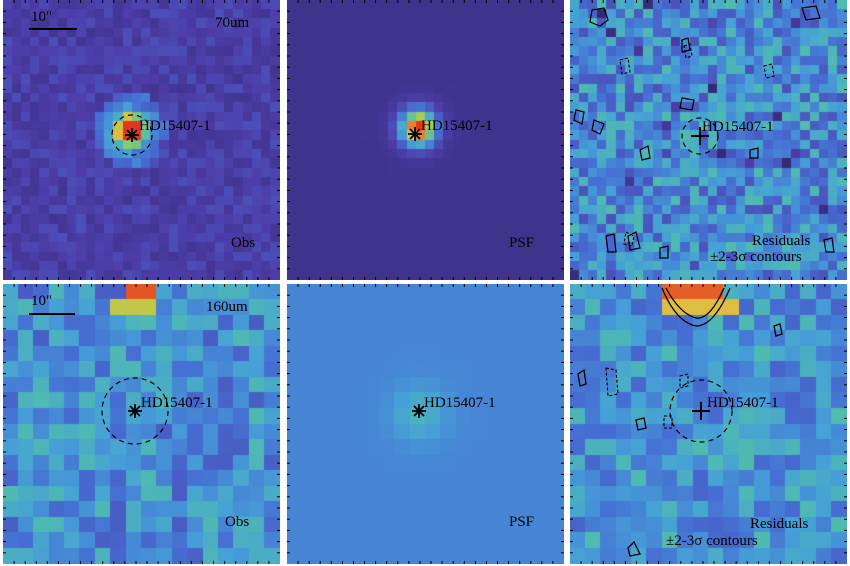 The height and width of the screenshot is (566, 850). What do you see at coordinates (232, 23) in the screenshot?
I see `band-label: 70um` at bounding box center [232, 23].